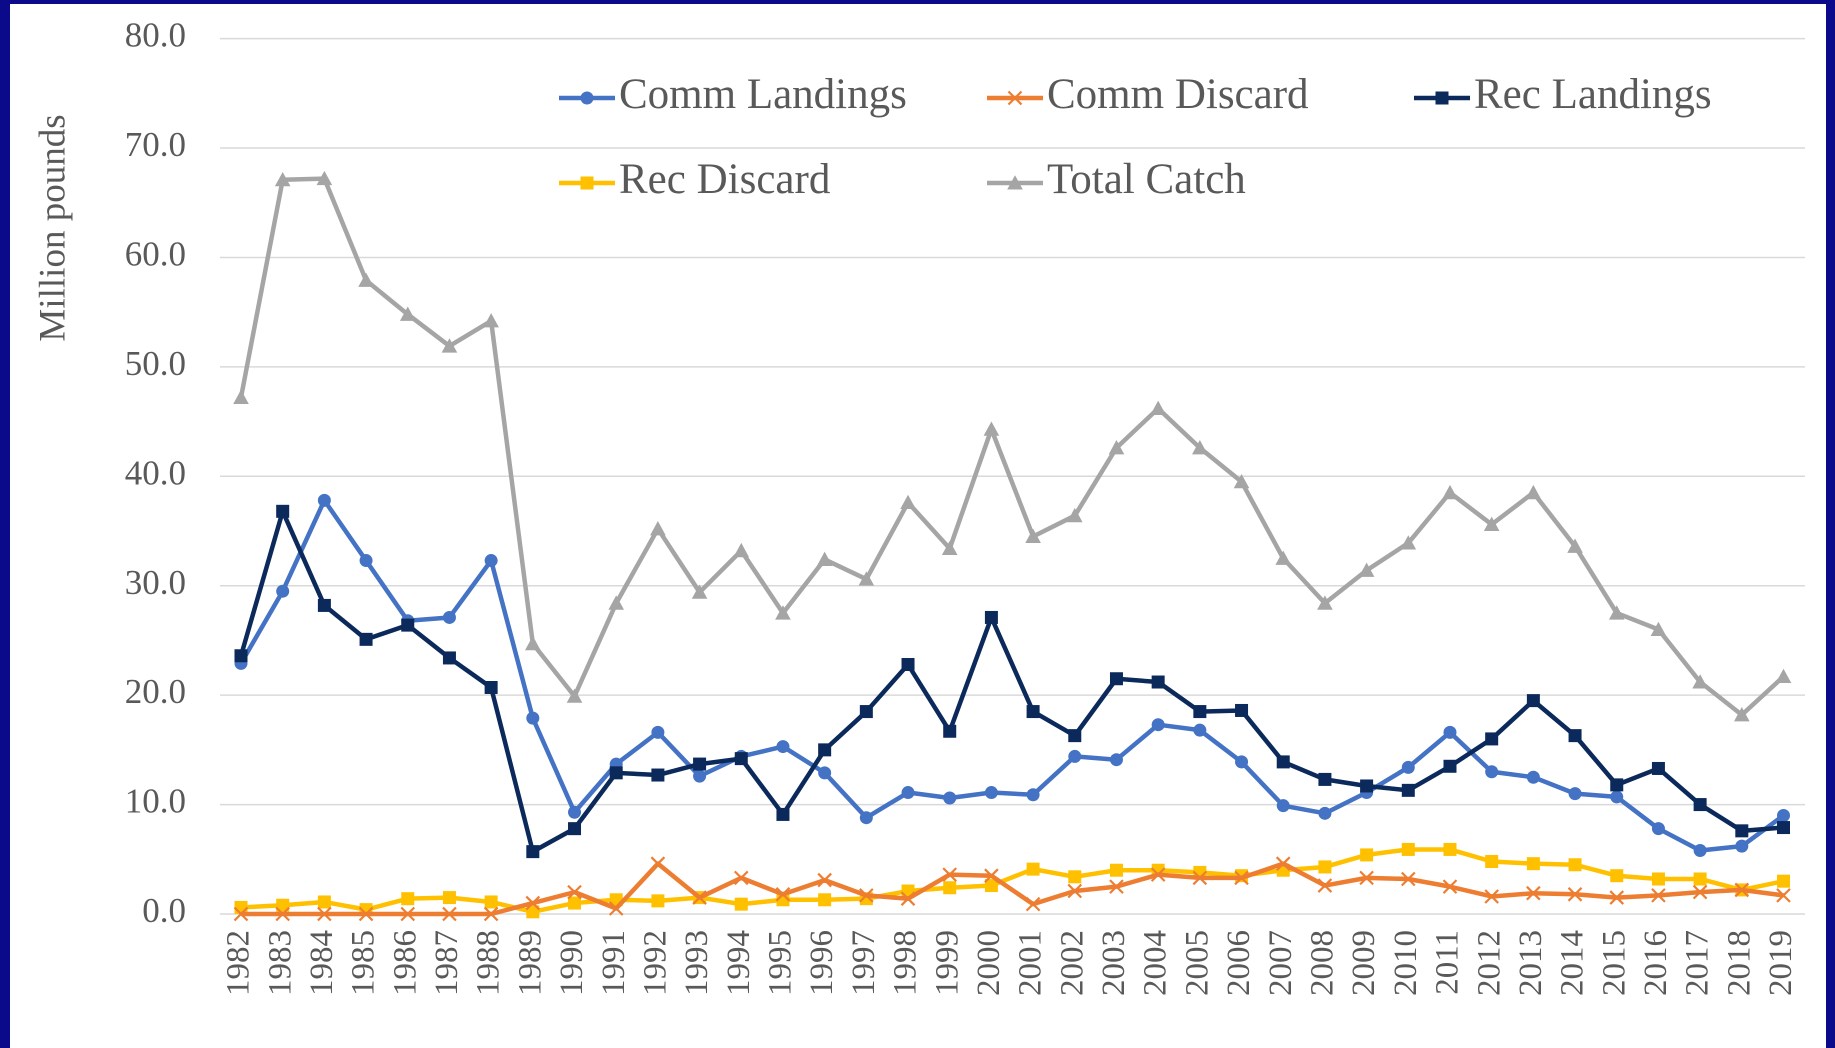 The width and height of the screenshot is (1835, 1048). What do you see at coordinates (1012, 889) in the screenshot?
I see `series-line` at bounding box center [1012, 889].